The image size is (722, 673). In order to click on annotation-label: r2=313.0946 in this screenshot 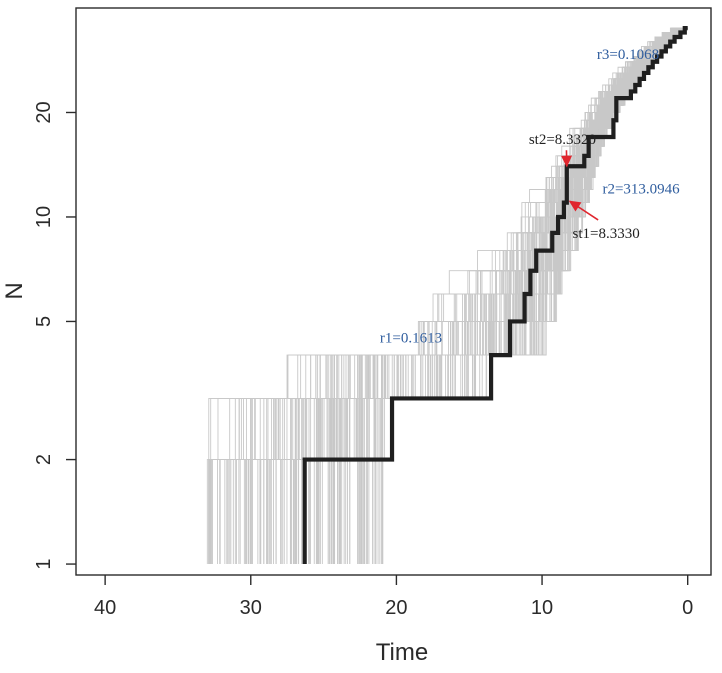, I will do `click(641, 189)`.